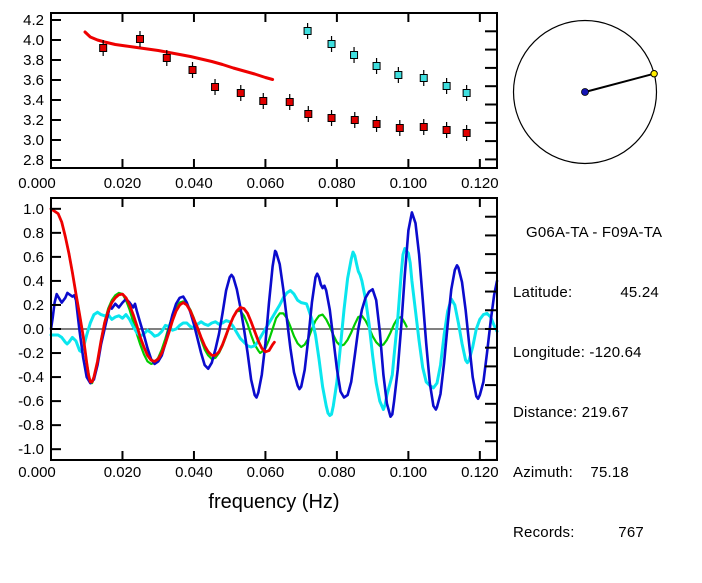 The height and width of the screenshot is (583, 702). Describe the element at coordinates (571, 472) in the screenshot. I see `azimuth-line: Azimuth: 75.18` at that location.